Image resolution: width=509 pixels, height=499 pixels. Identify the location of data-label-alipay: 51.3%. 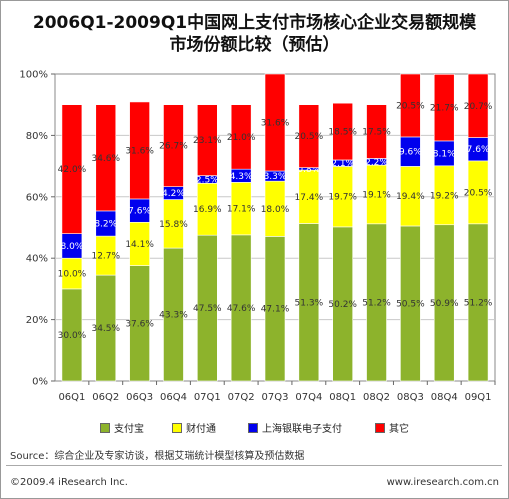
(309, 303).